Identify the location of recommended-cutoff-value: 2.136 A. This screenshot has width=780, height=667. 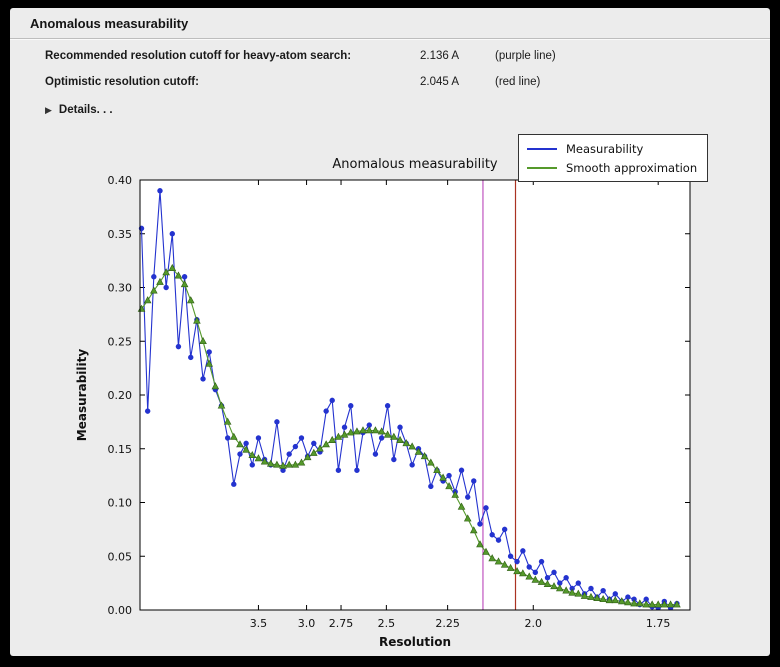
(440, 56).